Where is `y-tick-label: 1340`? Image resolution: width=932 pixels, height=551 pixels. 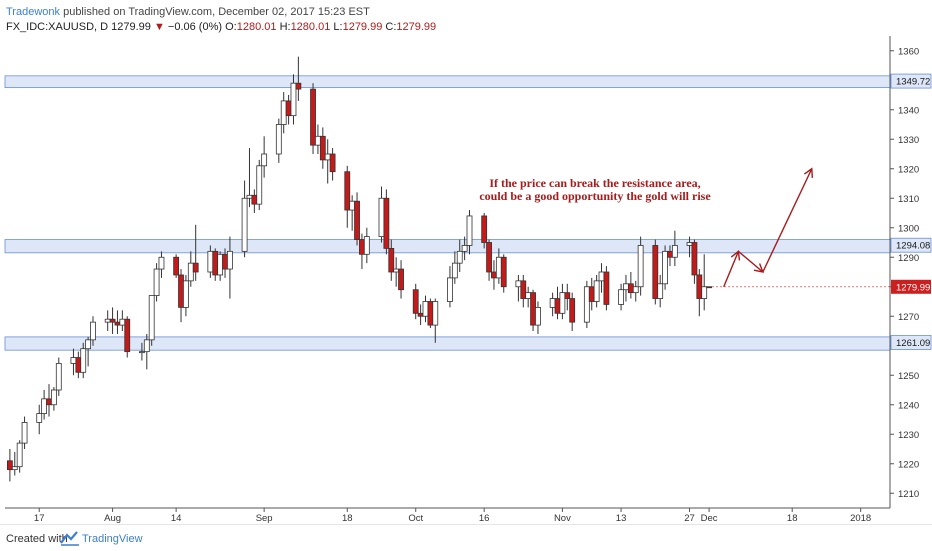 y-tick-label: 1340 is located at coordinates (908, 110).